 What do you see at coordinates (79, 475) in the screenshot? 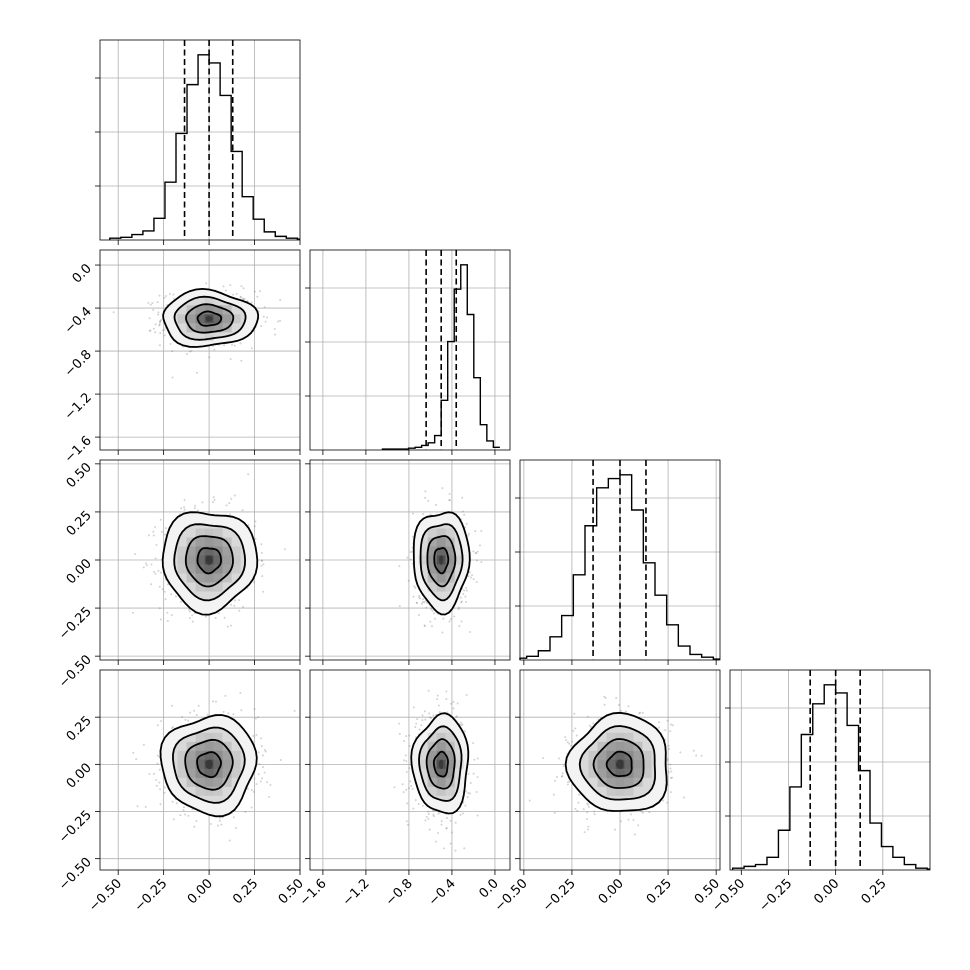
I see `y-tick-label: 0.50` at bounding box center [79, 475].